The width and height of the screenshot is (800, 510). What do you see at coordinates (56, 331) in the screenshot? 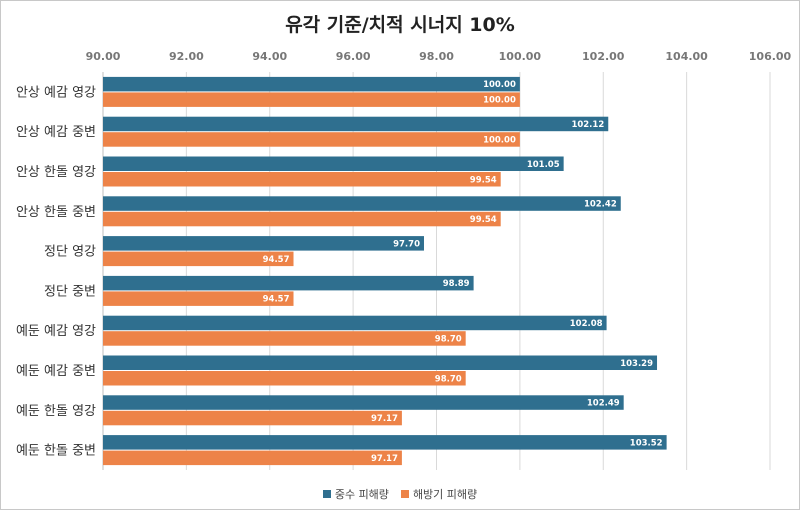
I see `category-label: 예둔 예감 영강` at bounding box center [56, 331].